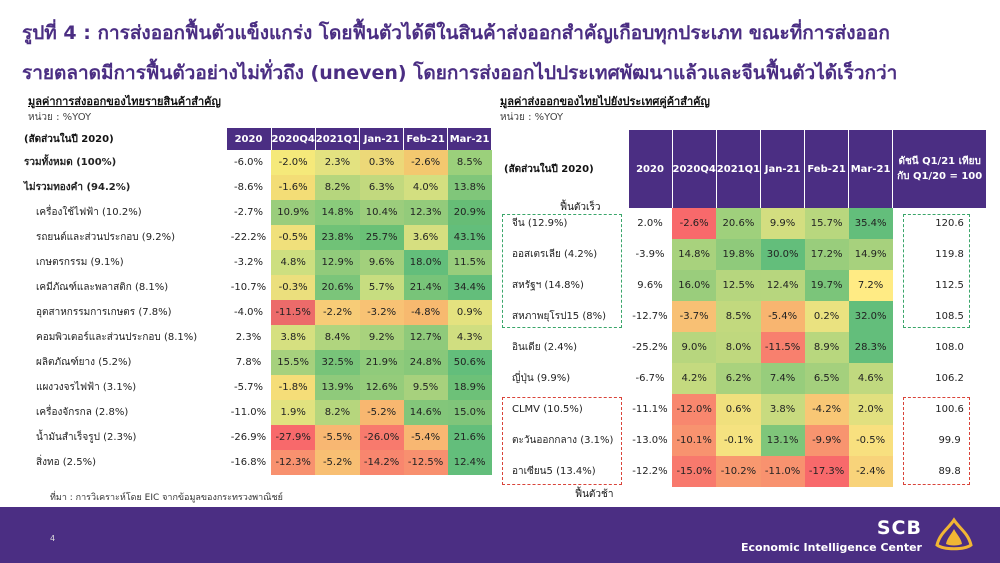 The height and width of the screenshot is (563, 1000). What do you see at coordinates (559, 316) in the screenshot?
I see `row-label: สหภาพยุโรป15 (8%)` at bounding box center [559, 316].